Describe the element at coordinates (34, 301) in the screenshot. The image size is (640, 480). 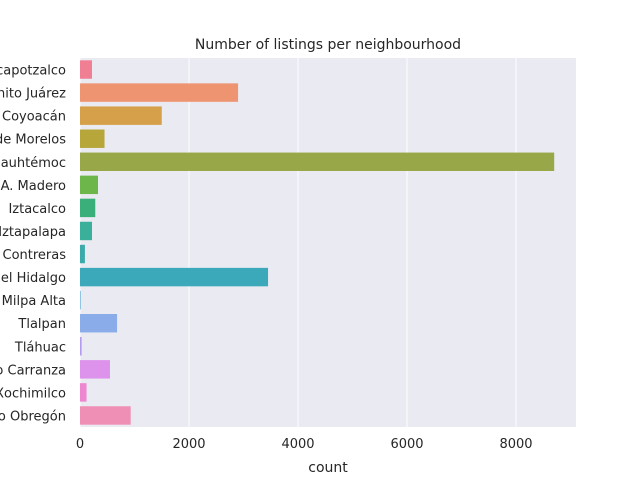
I see `y-tick-label: Milpa Alta` at that location.